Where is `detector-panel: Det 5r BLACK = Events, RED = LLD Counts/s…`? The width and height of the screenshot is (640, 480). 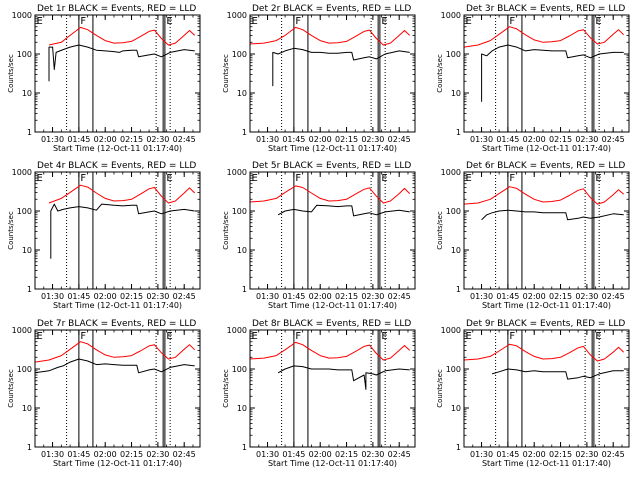
detector-panel: Det 5r BLACK = Events, RED = LLD Counts/s… is located at coordinates (319, 235).